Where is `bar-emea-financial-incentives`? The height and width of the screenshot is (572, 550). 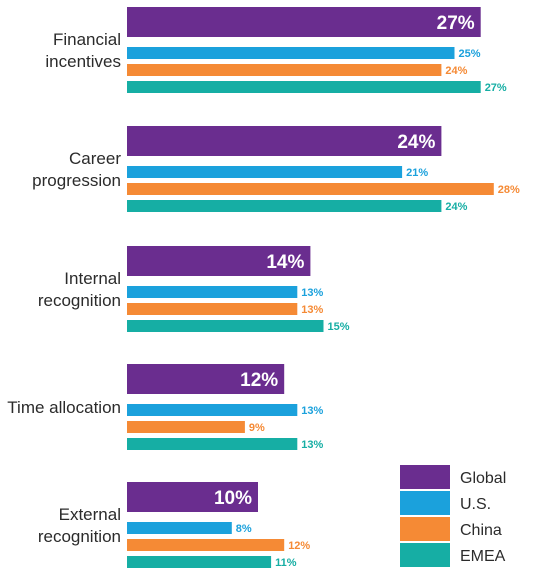
bar-emea-financial-incentives is located at coordinates (304, 87).